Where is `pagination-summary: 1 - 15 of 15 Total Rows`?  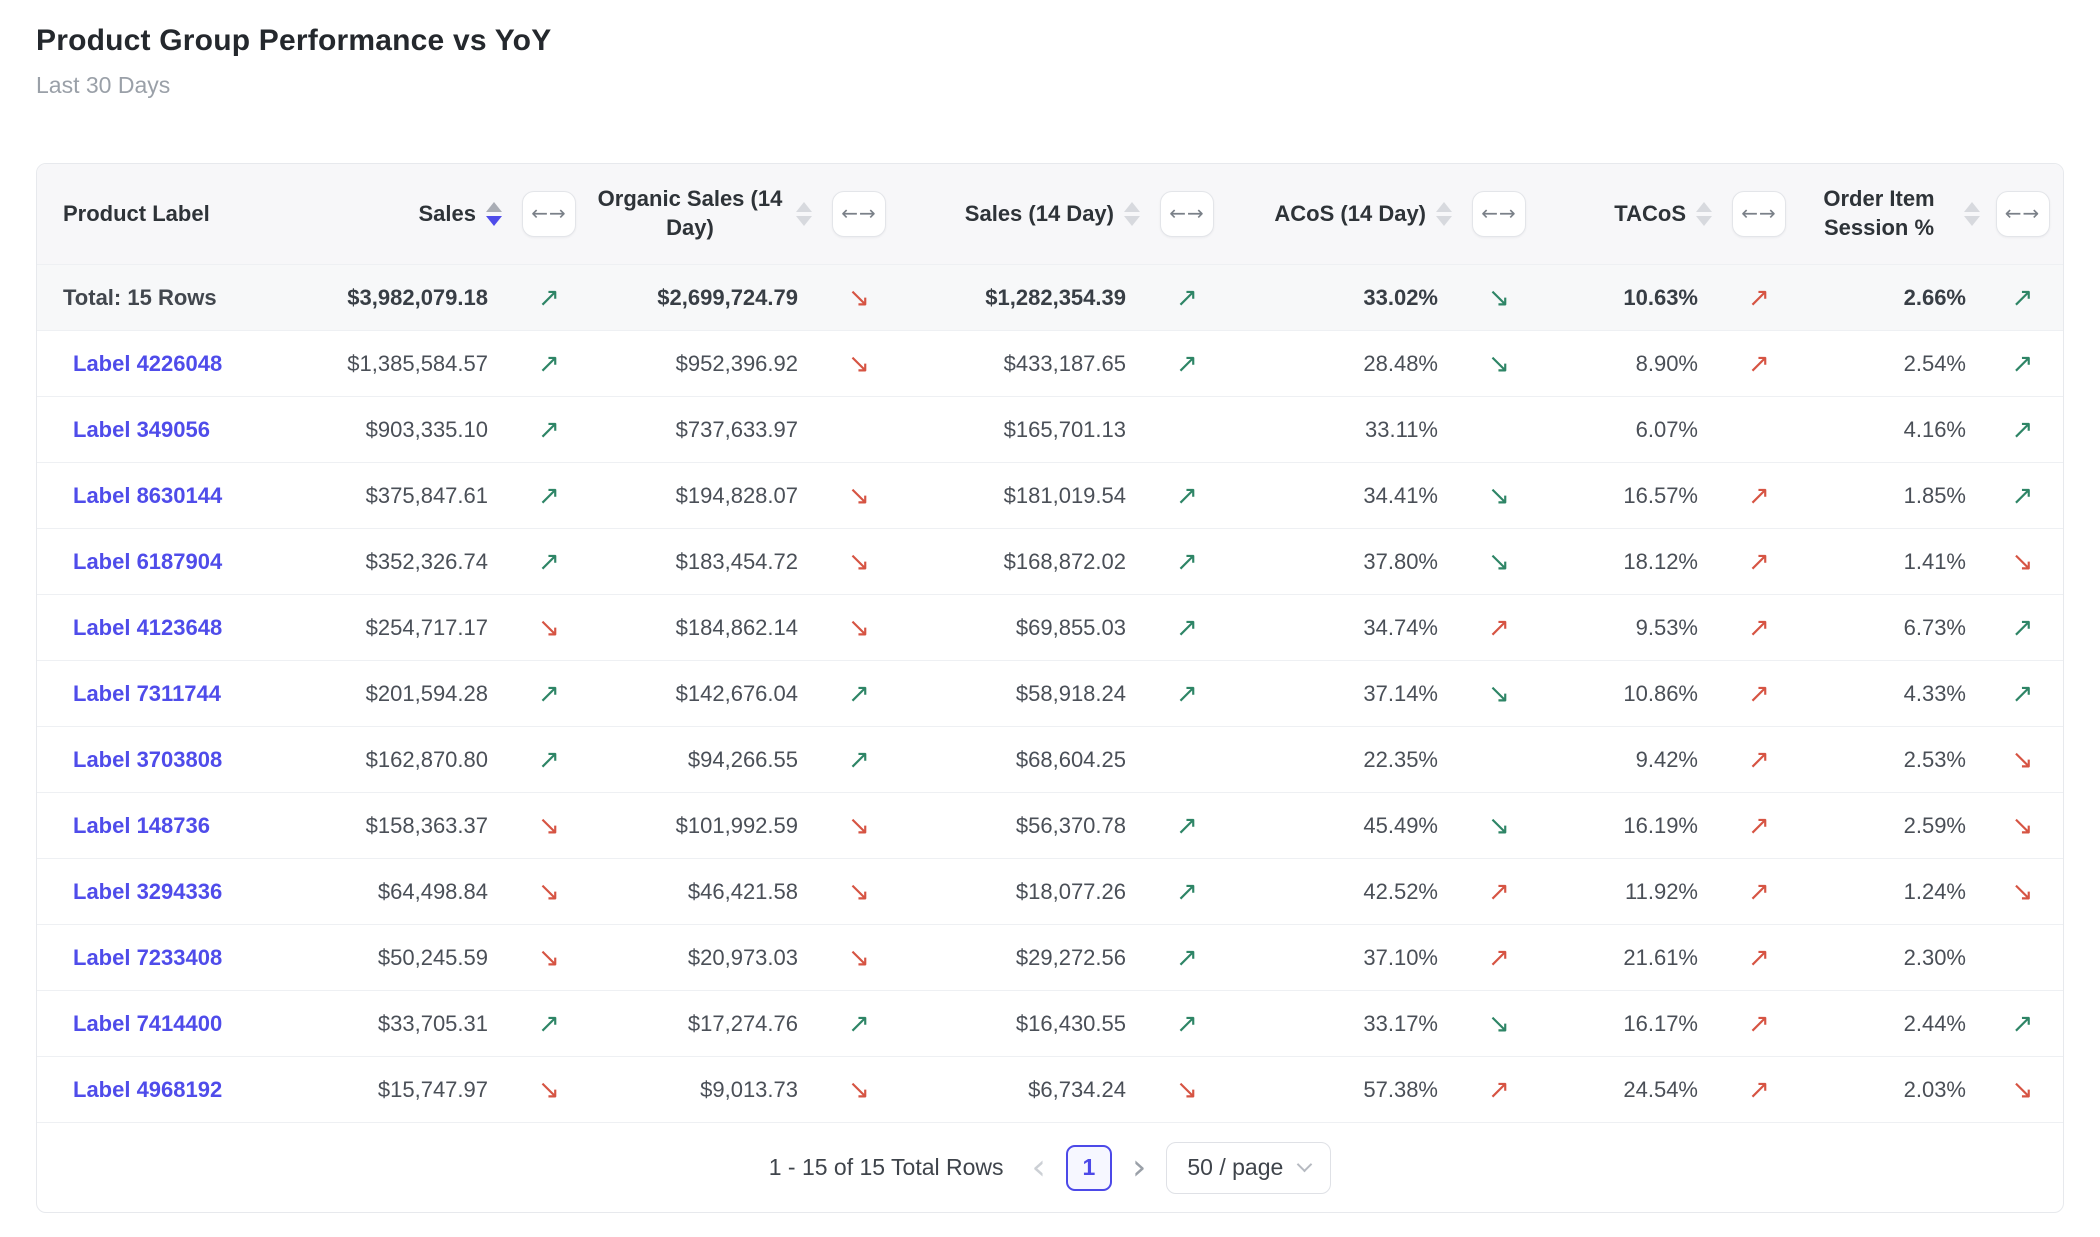 pagination-summary: 1 - 15 of 15 Total Rows is located at coordinates (886, 1167).